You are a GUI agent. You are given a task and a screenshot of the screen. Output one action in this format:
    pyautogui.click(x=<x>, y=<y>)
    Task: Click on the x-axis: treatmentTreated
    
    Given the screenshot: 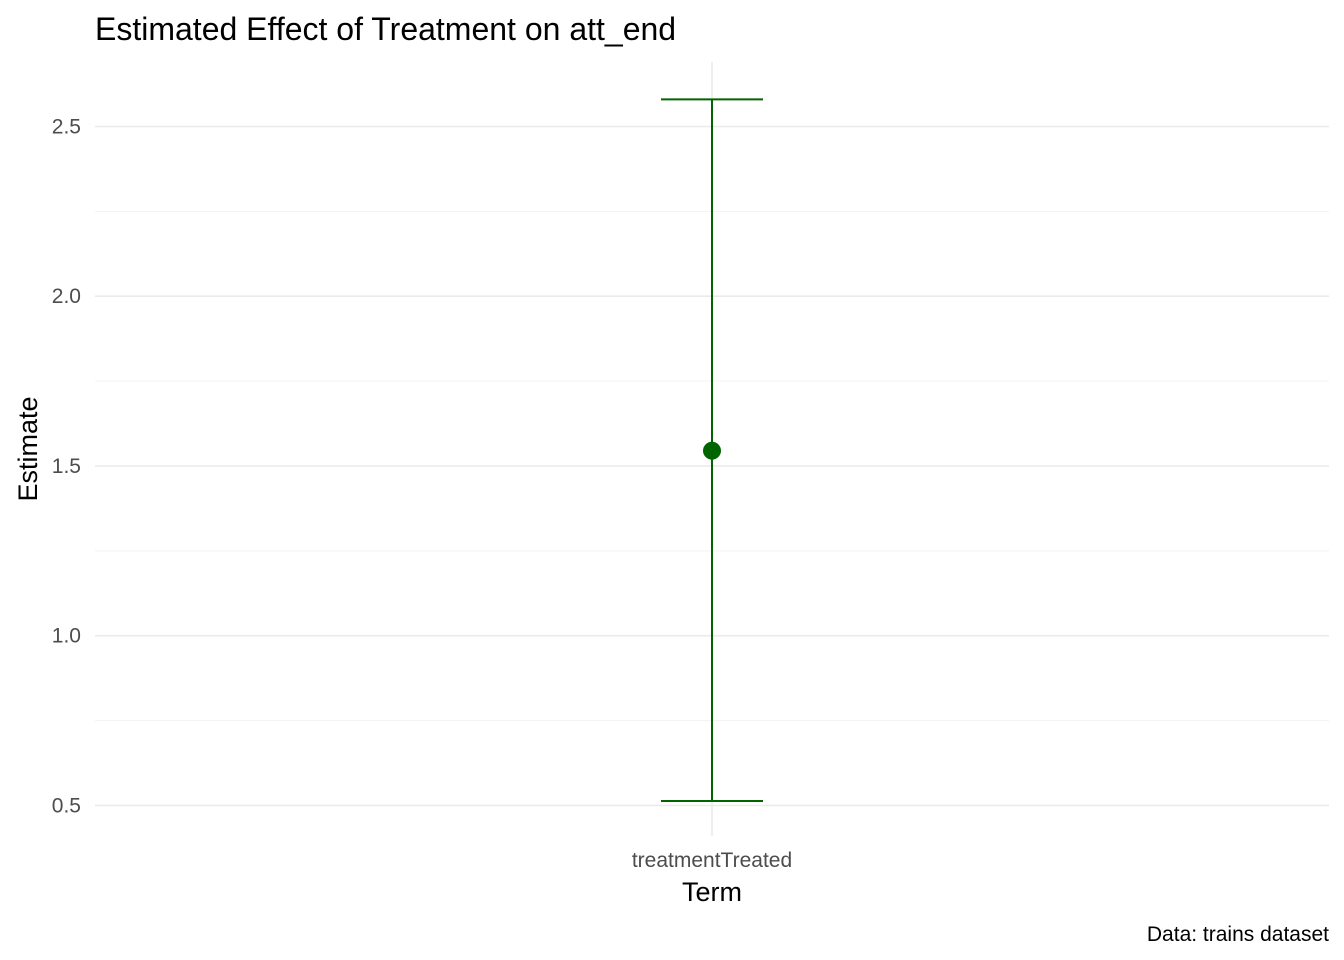 What is the action you would take?
    pyautogui.click(x=712, y=860)
    